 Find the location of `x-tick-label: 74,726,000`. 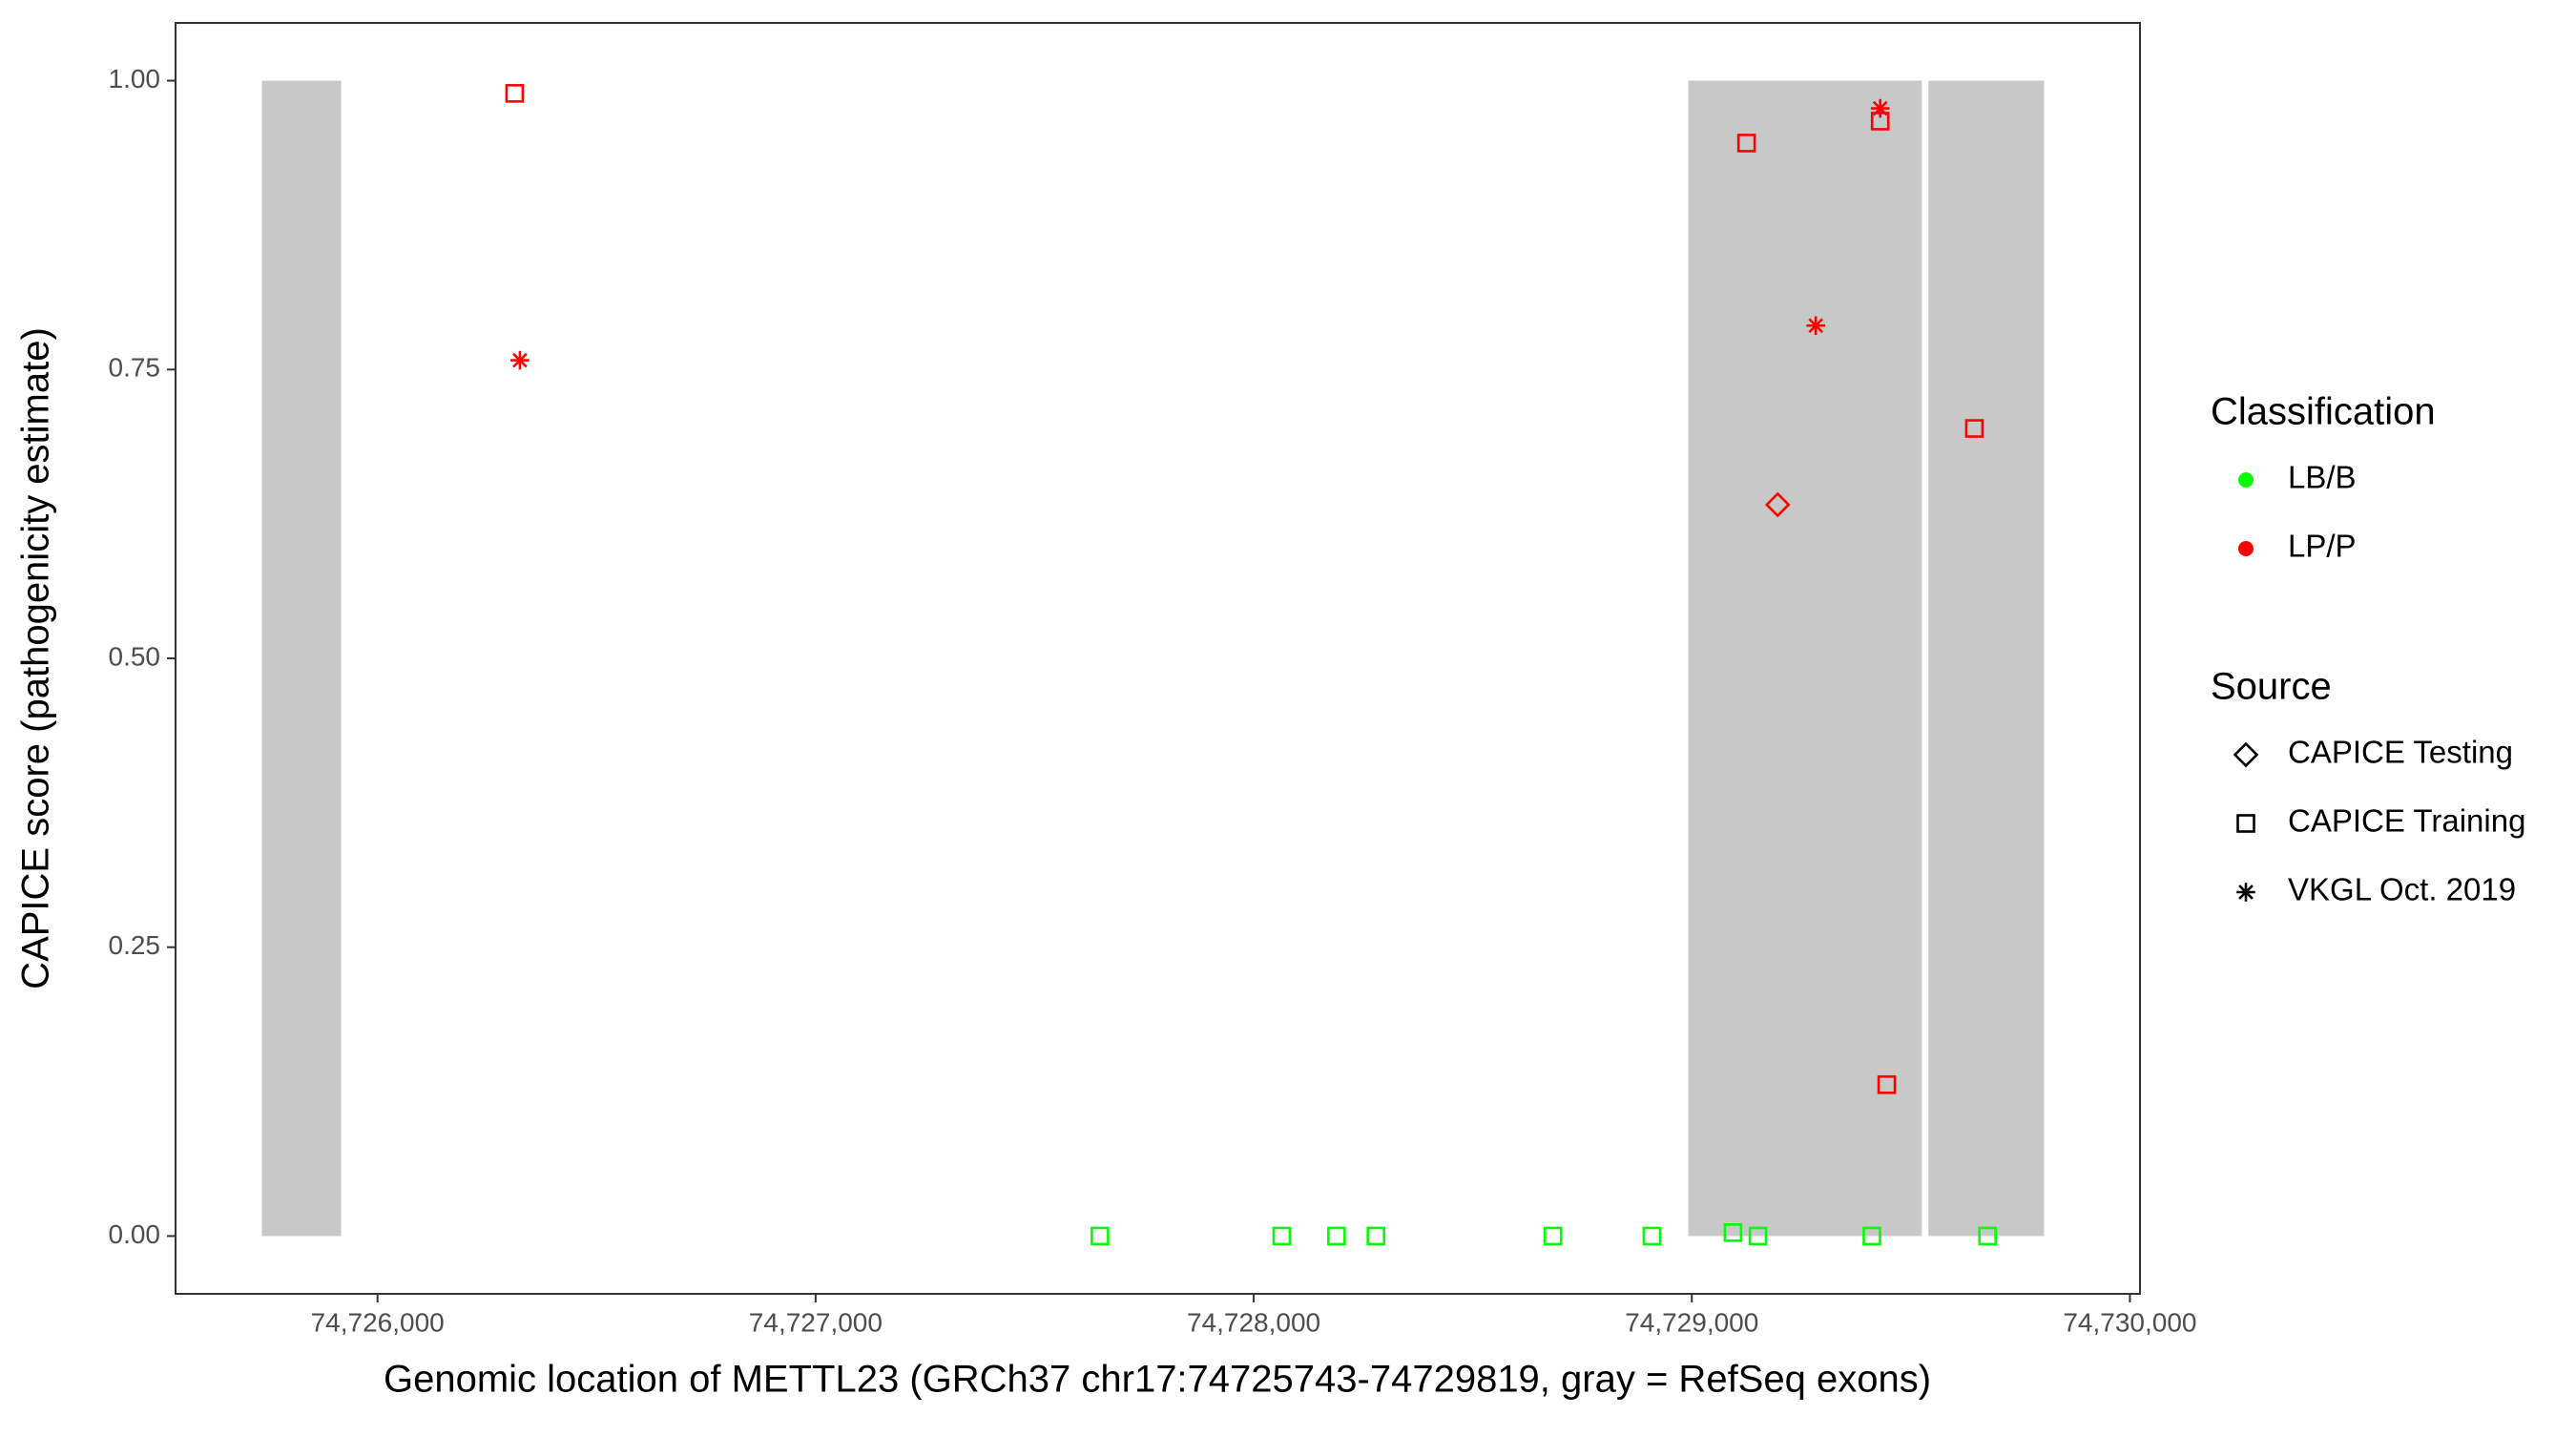

x-tick-label: 74,726,000 is located at coordinates (378, 1322).